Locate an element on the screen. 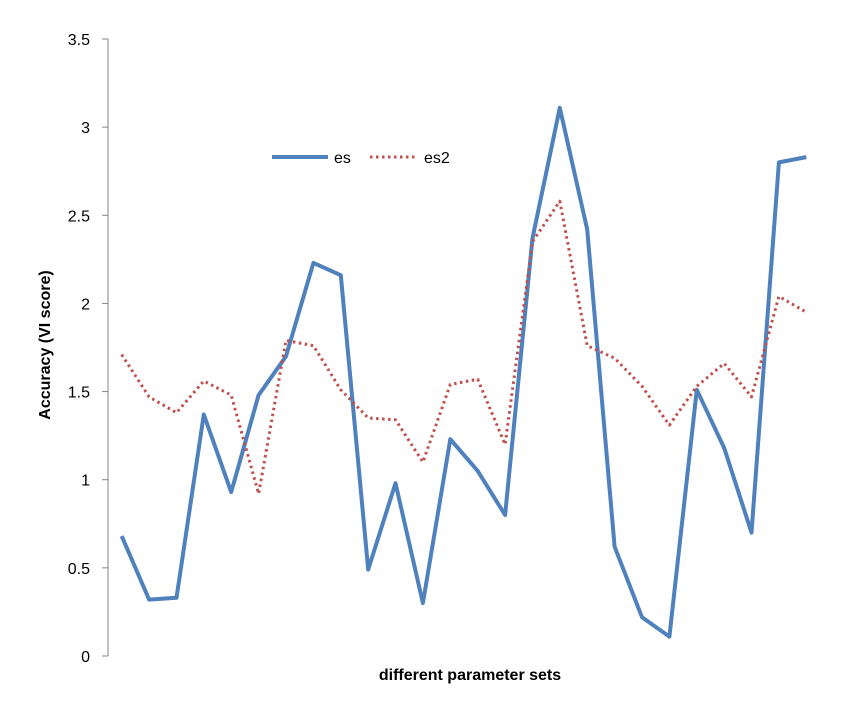 This screenshot has height=711, width=860. y-tick-label: 3.5 is located at coordinates (79, 40).